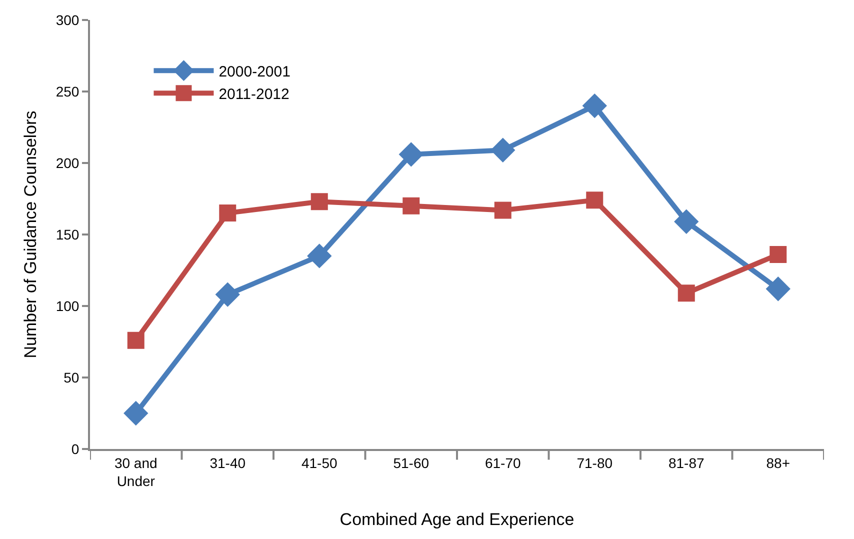  What do you see at coordinates (30, 234) in the screenshot?
I see `y-axis-title: Number of Guidance Counselors` at bounding box center [30, 234].